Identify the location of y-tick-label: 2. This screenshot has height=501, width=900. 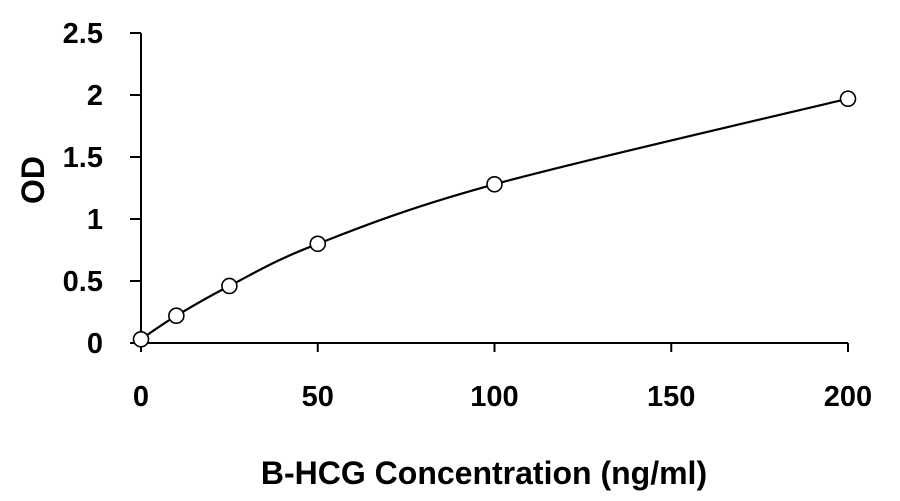
(95, 96).